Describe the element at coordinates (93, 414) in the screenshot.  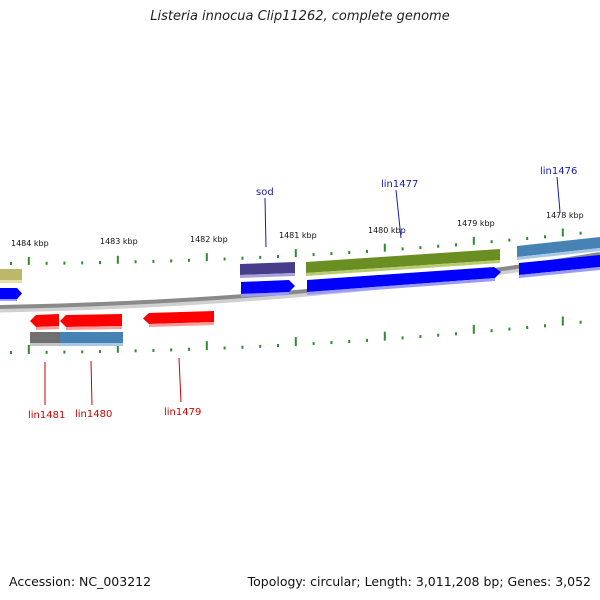
I see `gene-label-lin1480: lin1480` at that location.